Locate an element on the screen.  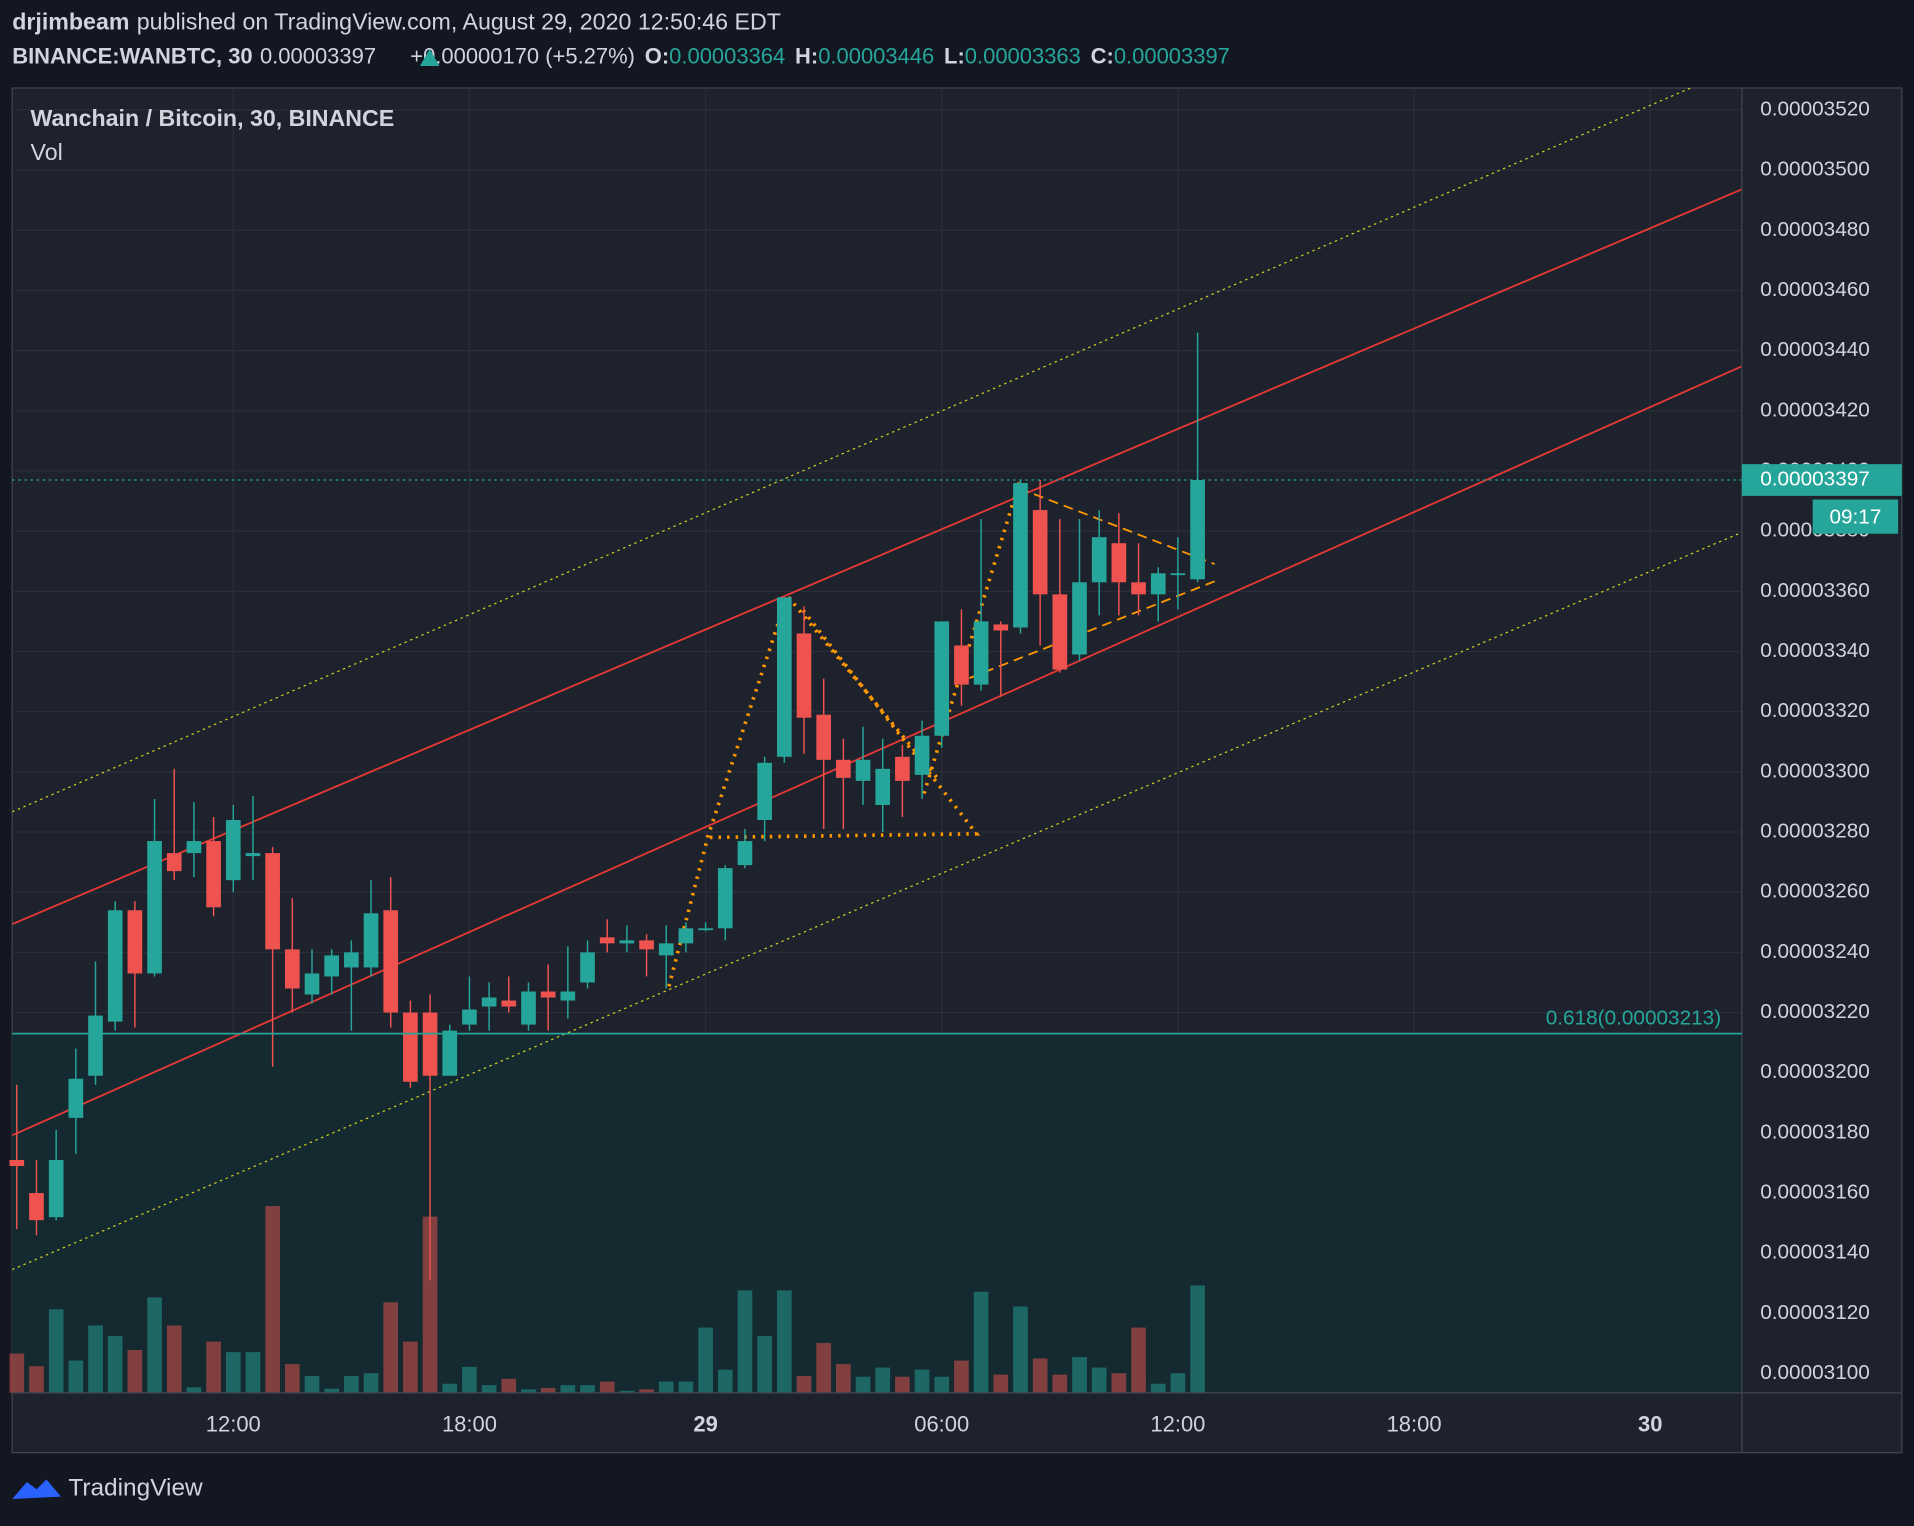
logo is located at coordinates (37, 1489).